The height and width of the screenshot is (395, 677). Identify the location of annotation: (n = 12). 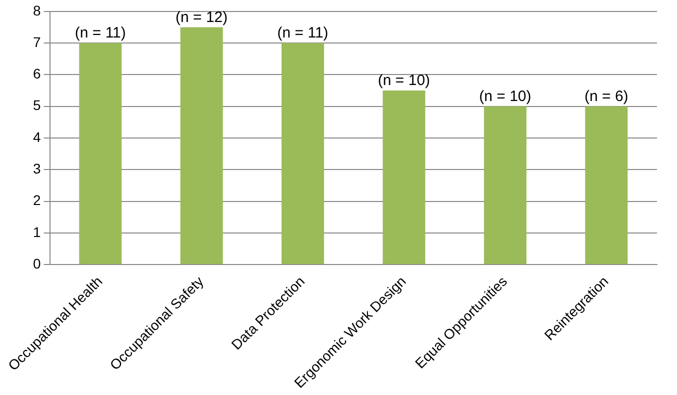
(202, 17).